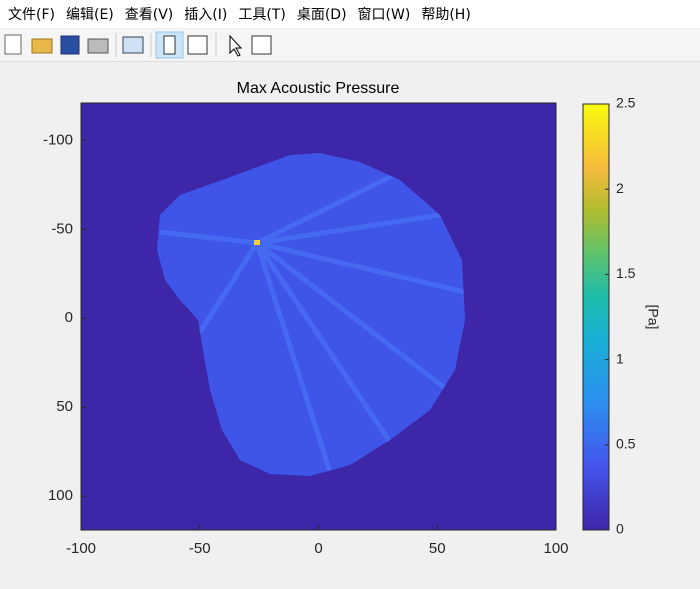 The image size is (700, 589). I want to click on save-button, so click(70, 45).